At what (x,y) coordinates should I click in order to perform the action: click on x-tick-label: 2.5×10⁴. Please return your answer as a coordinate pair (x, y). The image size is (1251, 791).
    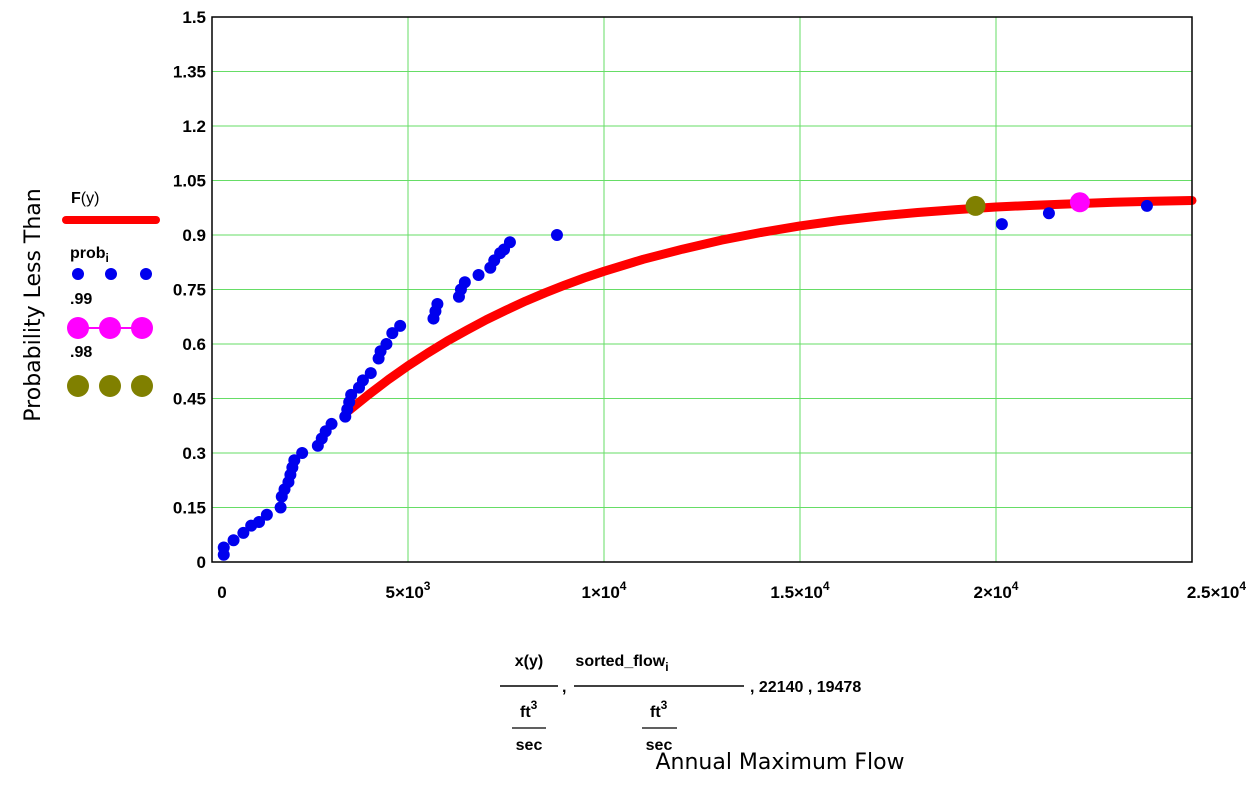
    Looking at the image, I should click on (1216, 590).